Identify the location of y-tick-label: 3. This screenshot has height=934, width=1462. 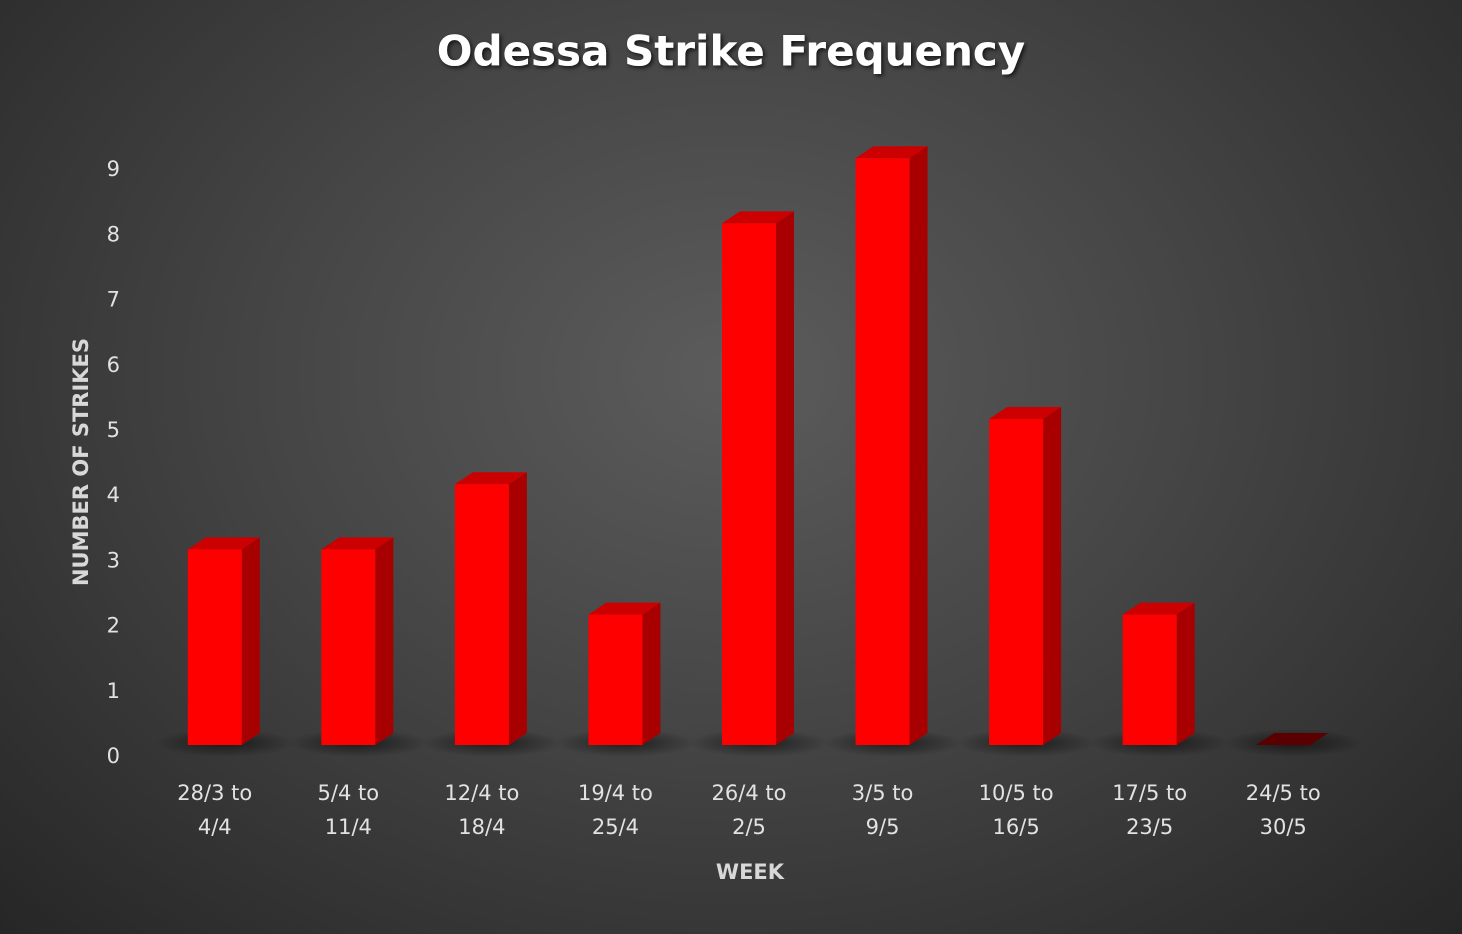
(113, 560).